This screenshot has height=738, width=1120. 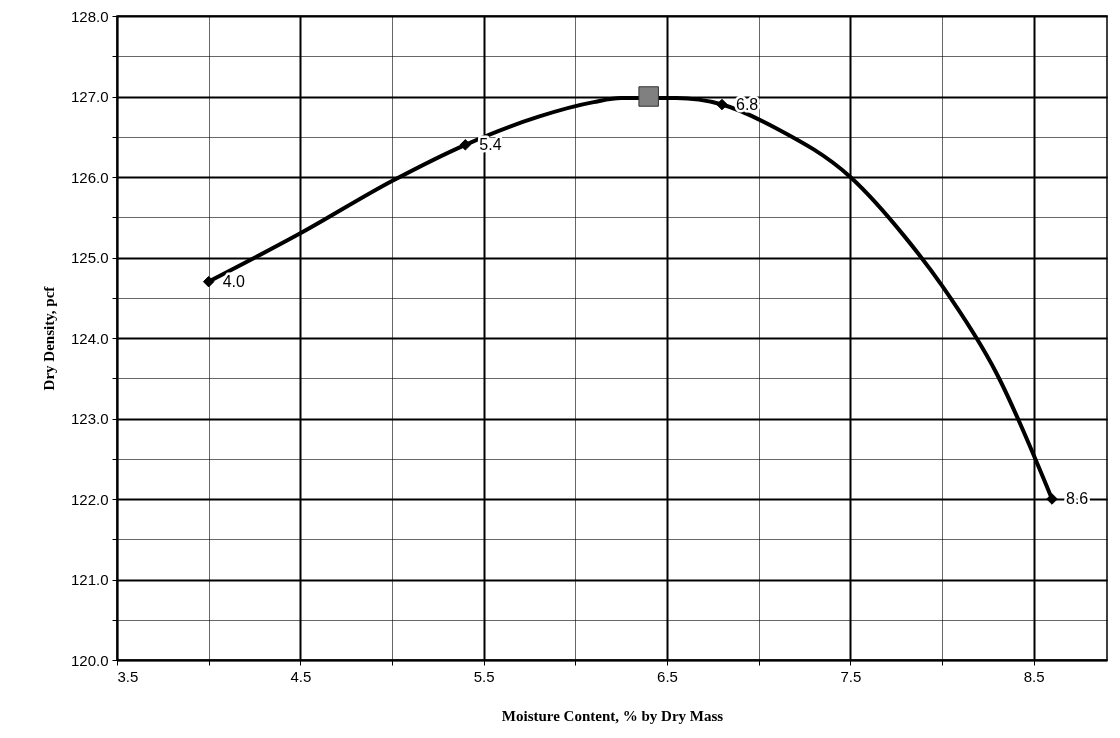 I want to click on y-tick-label: 127.0, so click(x=89, y=96).